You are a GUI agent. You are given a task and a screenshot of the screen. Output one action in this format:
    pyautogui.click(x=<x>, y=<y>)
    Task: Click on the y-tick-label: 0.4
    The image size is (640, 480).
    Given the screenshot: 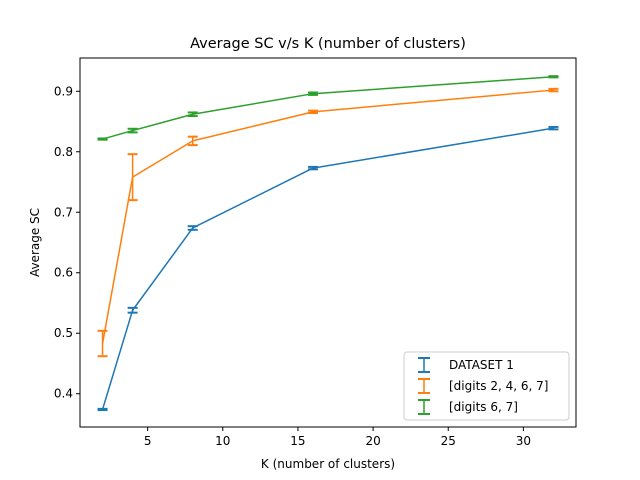 What is the action you would take?
    pyautogui.click(x=63, y=394)
    